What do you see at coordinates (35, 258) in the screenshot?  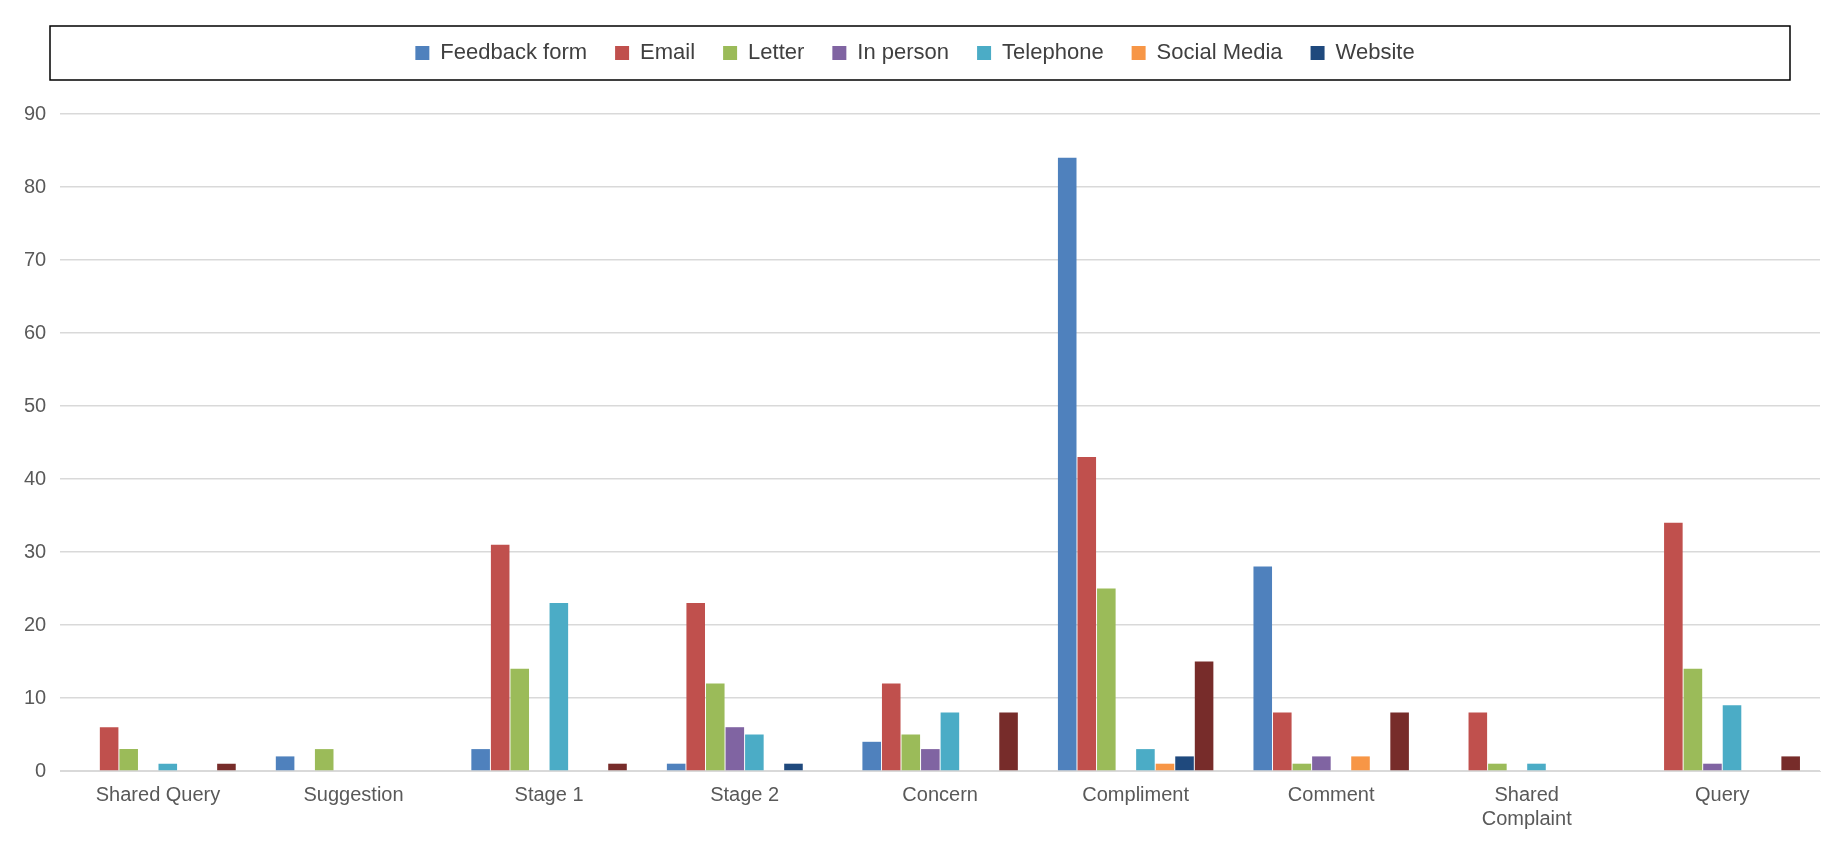 I see `y-tick-label: 70` at bounding box center [35, 258].